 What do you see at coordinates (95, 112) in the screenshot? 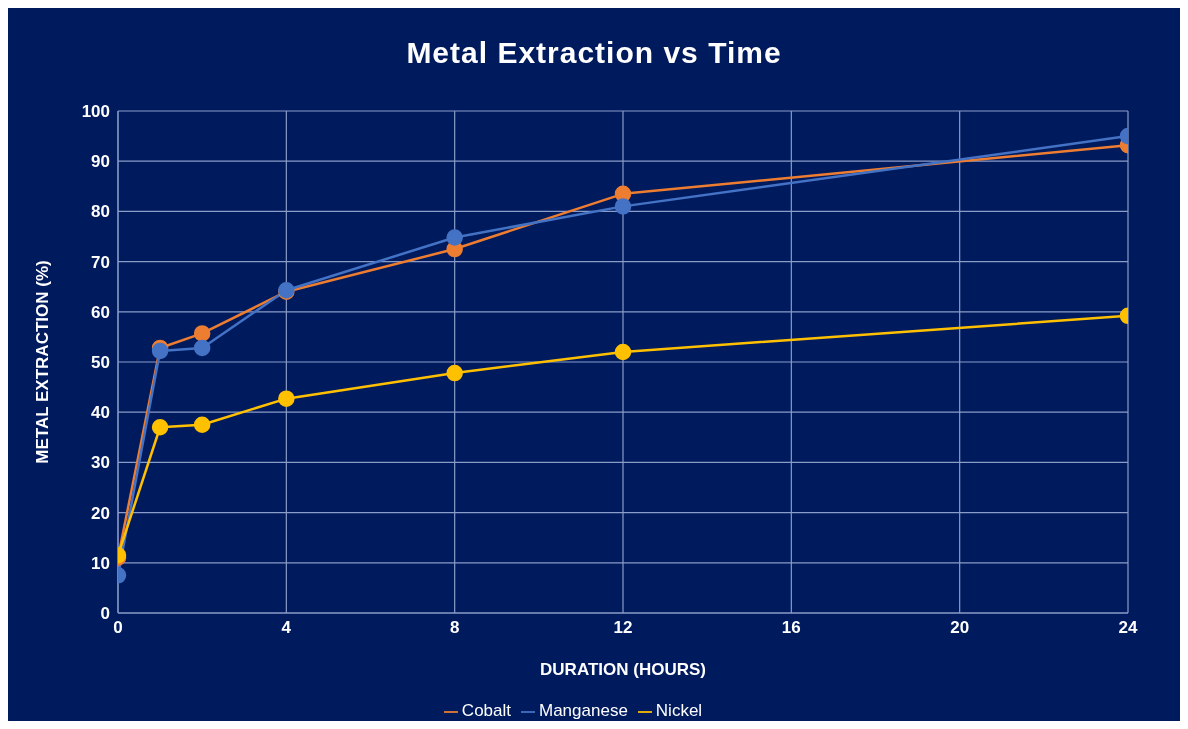
I see `y-tick-label: 100` at bounding box center [95, 112].